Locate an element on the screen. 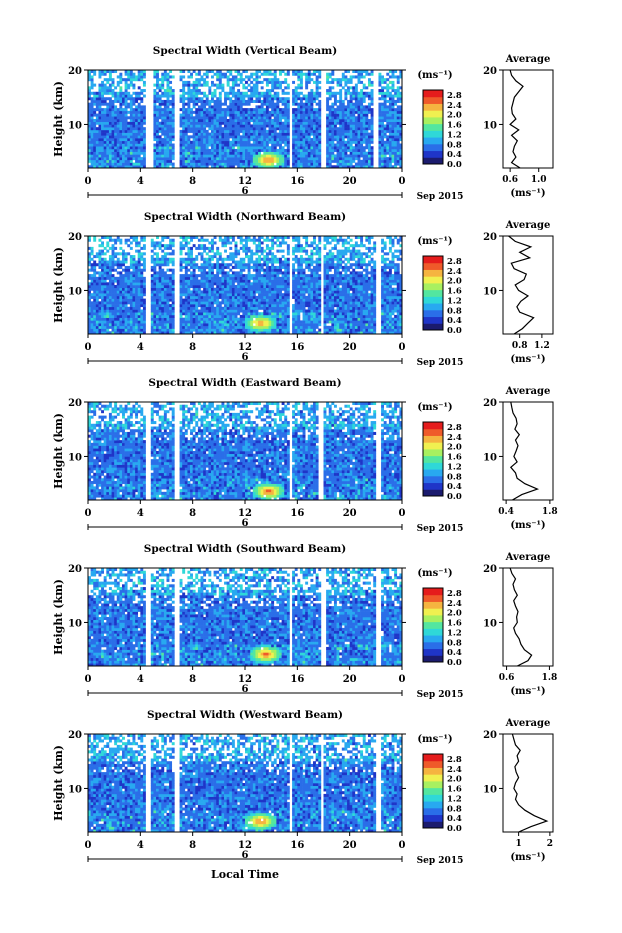 The height and width of the screenshot is (933, 622). y-tick-label: 20 is located at coordinates (75, 71).